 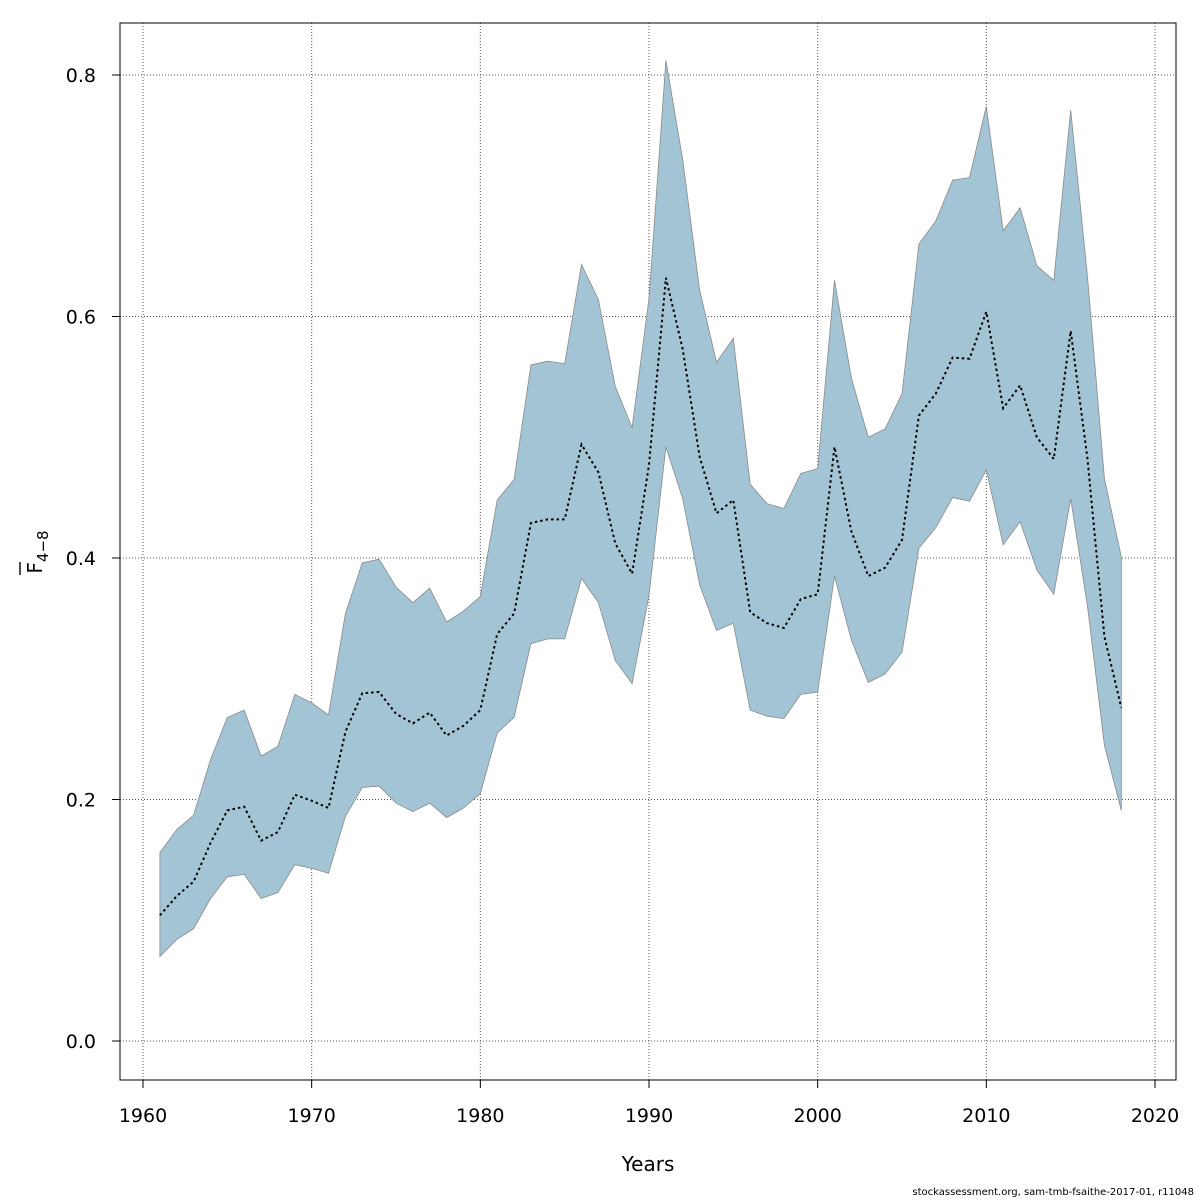 What do you see at coordinates (81, 559) in the screenshot?
I see `y-tick-label-0.4: 0.4` at bounding box center [81, 559].